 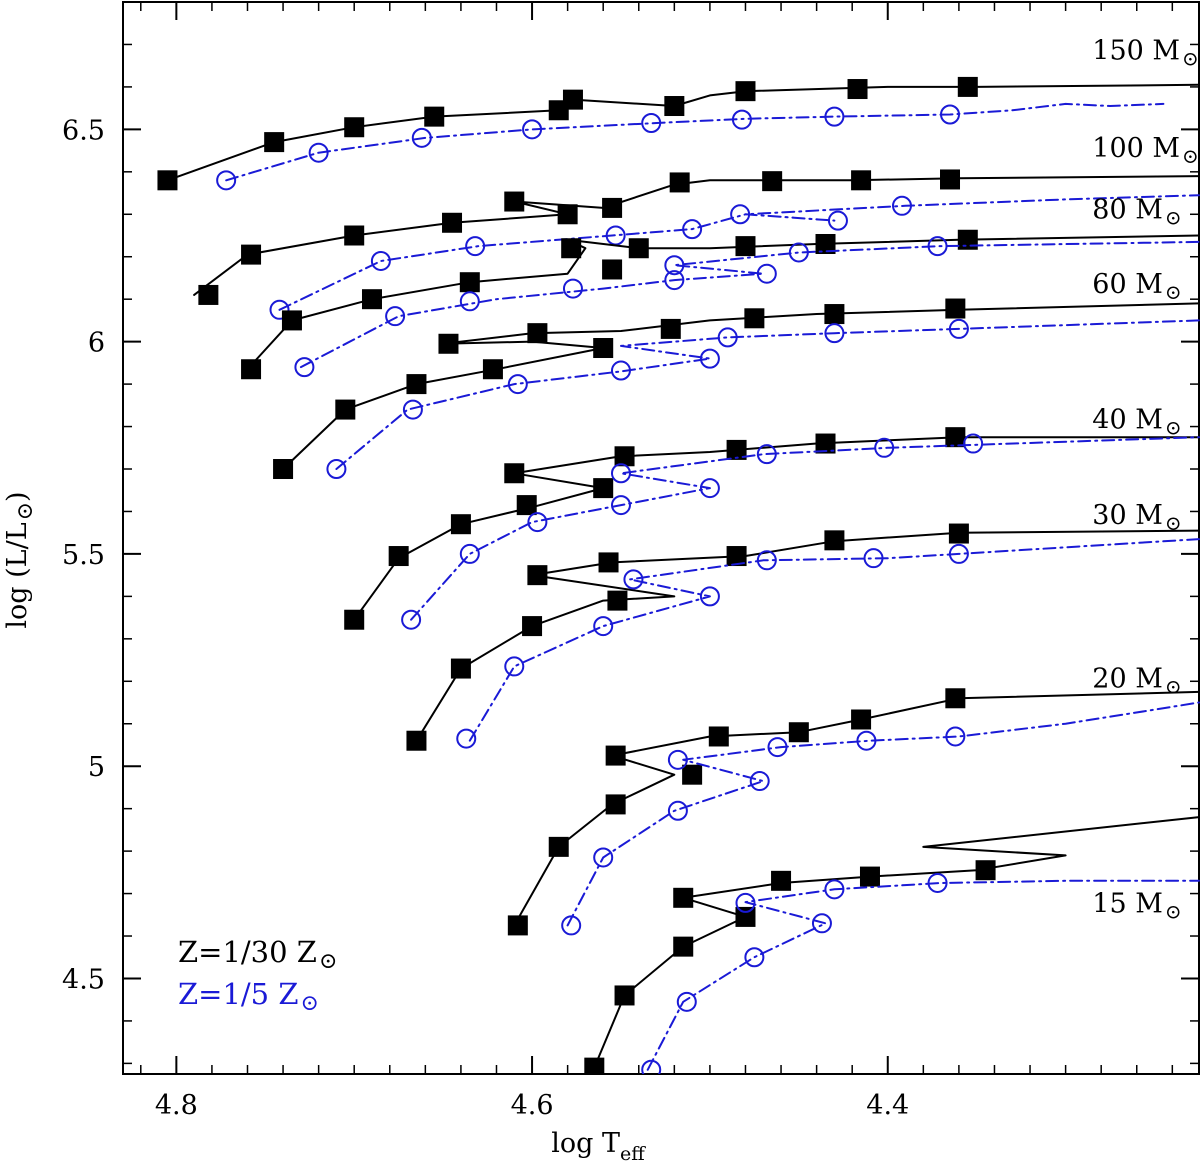 What do you see at coordinates (1136, 517) in the screenshot?
I see `mass-label: 30 M ⊙` at bounding box center [1136, 517].